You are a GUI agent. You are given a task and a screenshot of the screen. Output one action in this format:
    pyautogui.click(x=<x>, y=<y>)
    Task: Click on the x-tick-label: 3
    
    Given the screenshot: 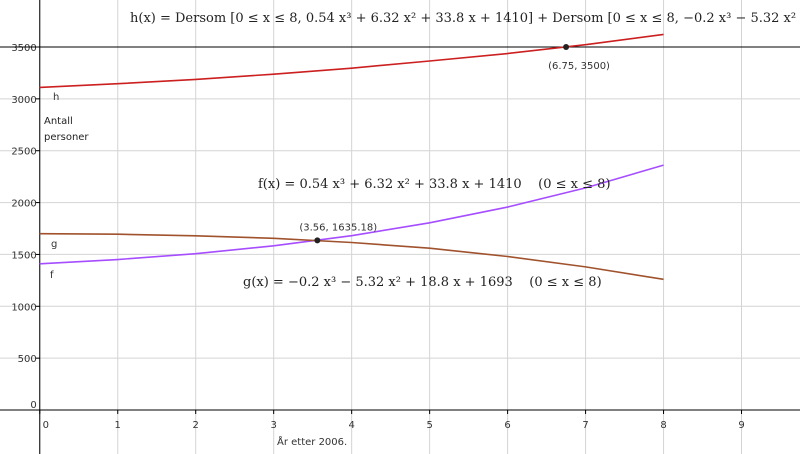 What is the action you would take?
    pyautogui.click(x=273, y=425)
    